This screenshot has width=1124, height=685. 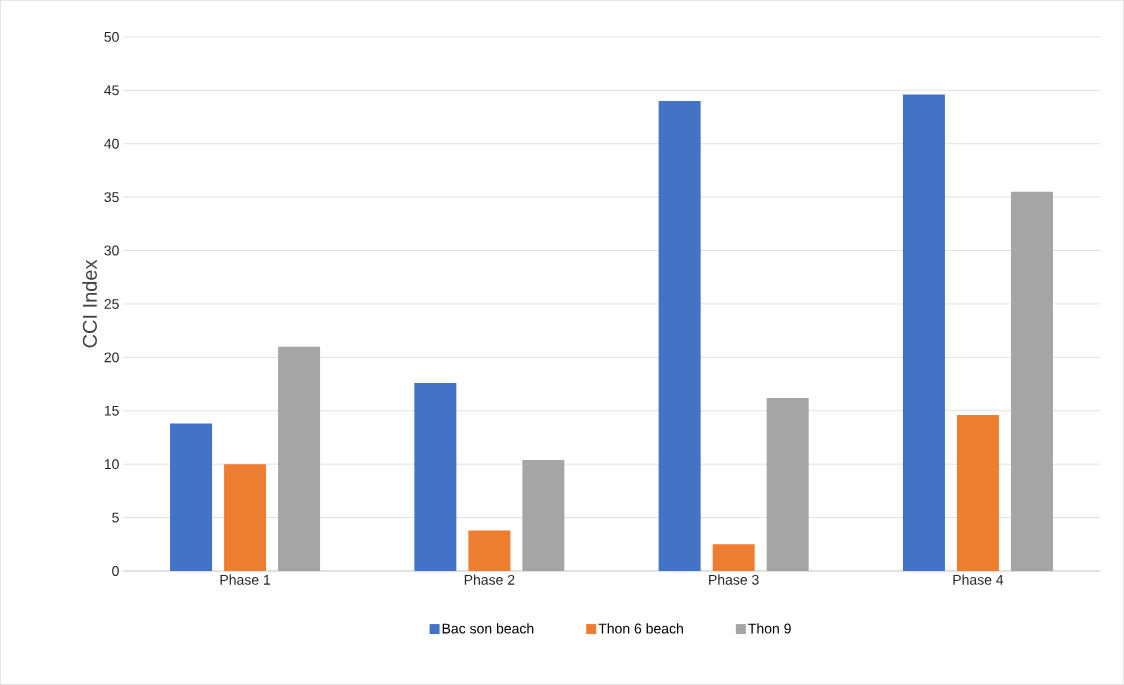 What do you see at coordinates (245, 579) in the screenshot?
I see `x-tick-label: Phase 1` at bounding box center [245, 579].